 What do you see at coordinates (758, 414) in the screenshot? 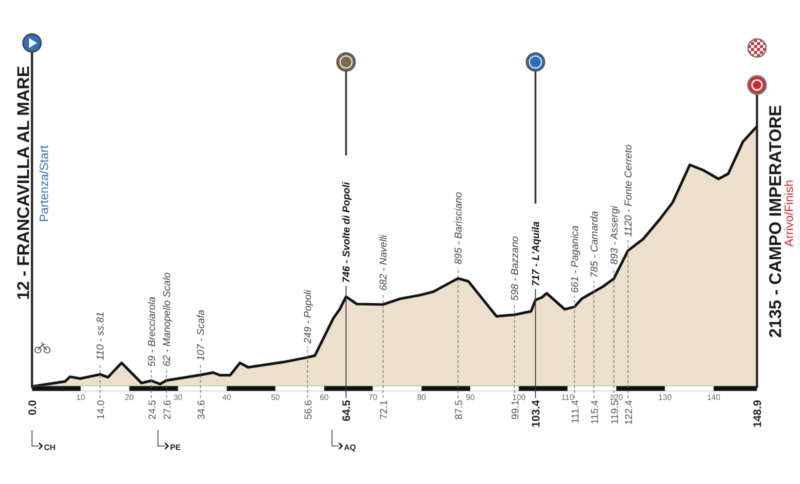
I see `x-tick-label: 148.9` at bounding box center [758, 414].